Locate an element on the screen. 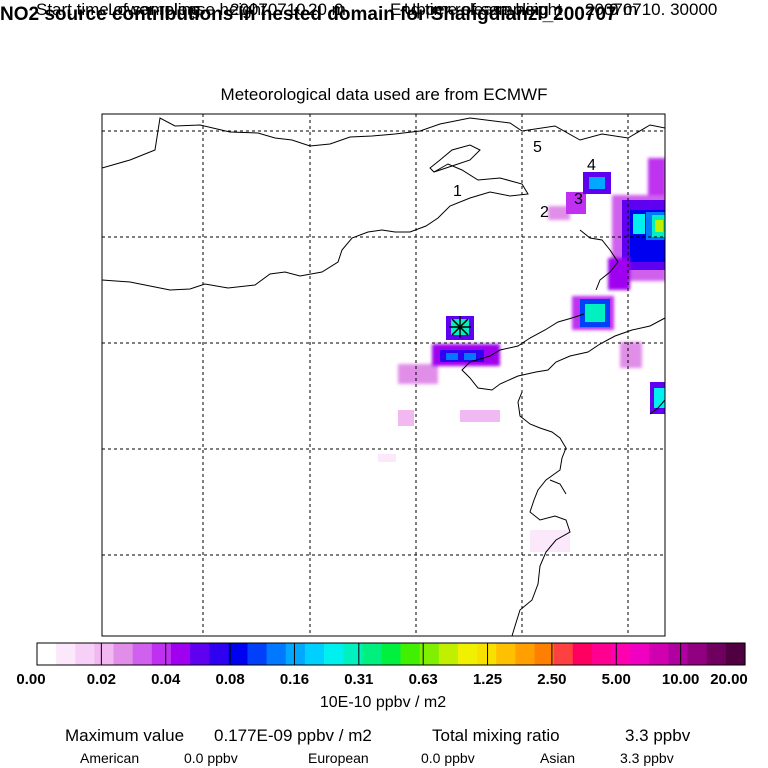 Image resolution: width=768 pixels, height=768 pixels. met-data-note: Meteorological data used are from ECMWF is located at coordinates (384, 94).